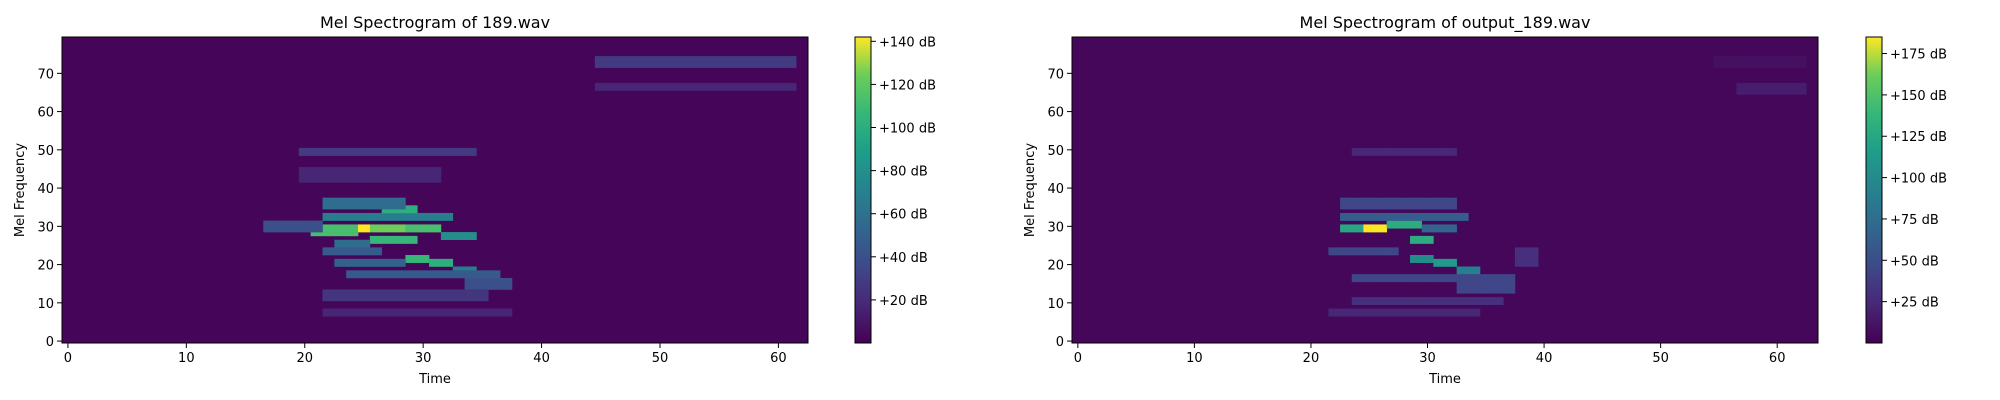 The width and height of the screenshot is (2000, 400). I want to click on y-tick-label: 70, so click(45, 74).